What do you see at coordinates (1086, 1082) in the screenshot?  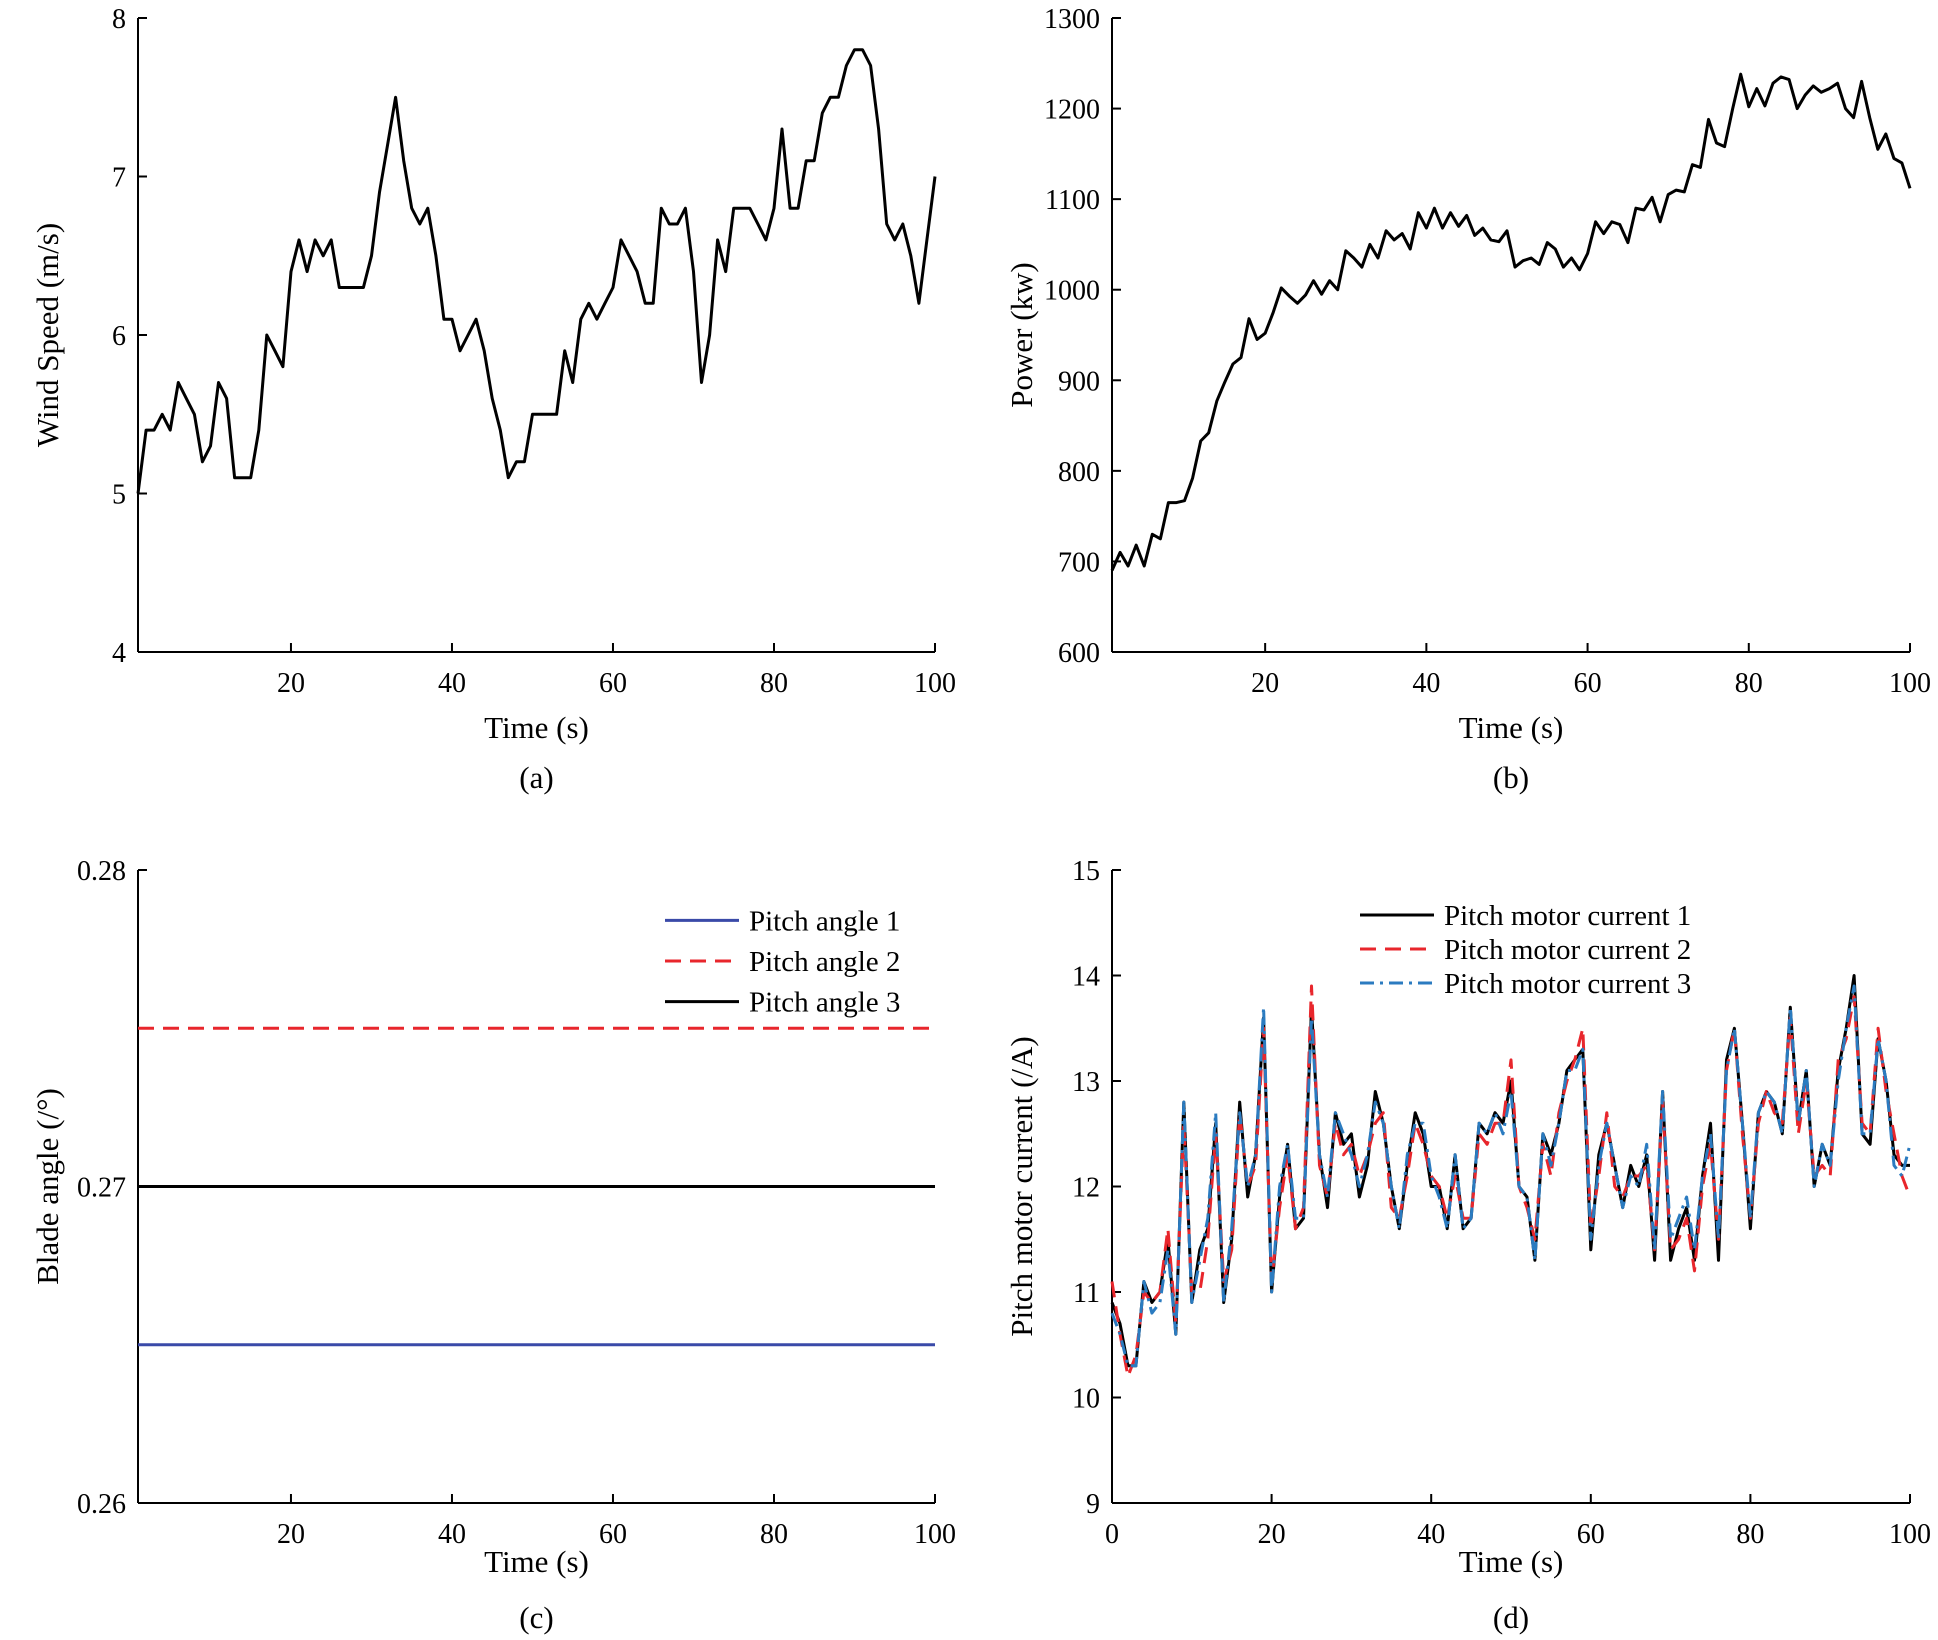 I see `y-tick-label: 13` at bounding box center [1086, 1082].